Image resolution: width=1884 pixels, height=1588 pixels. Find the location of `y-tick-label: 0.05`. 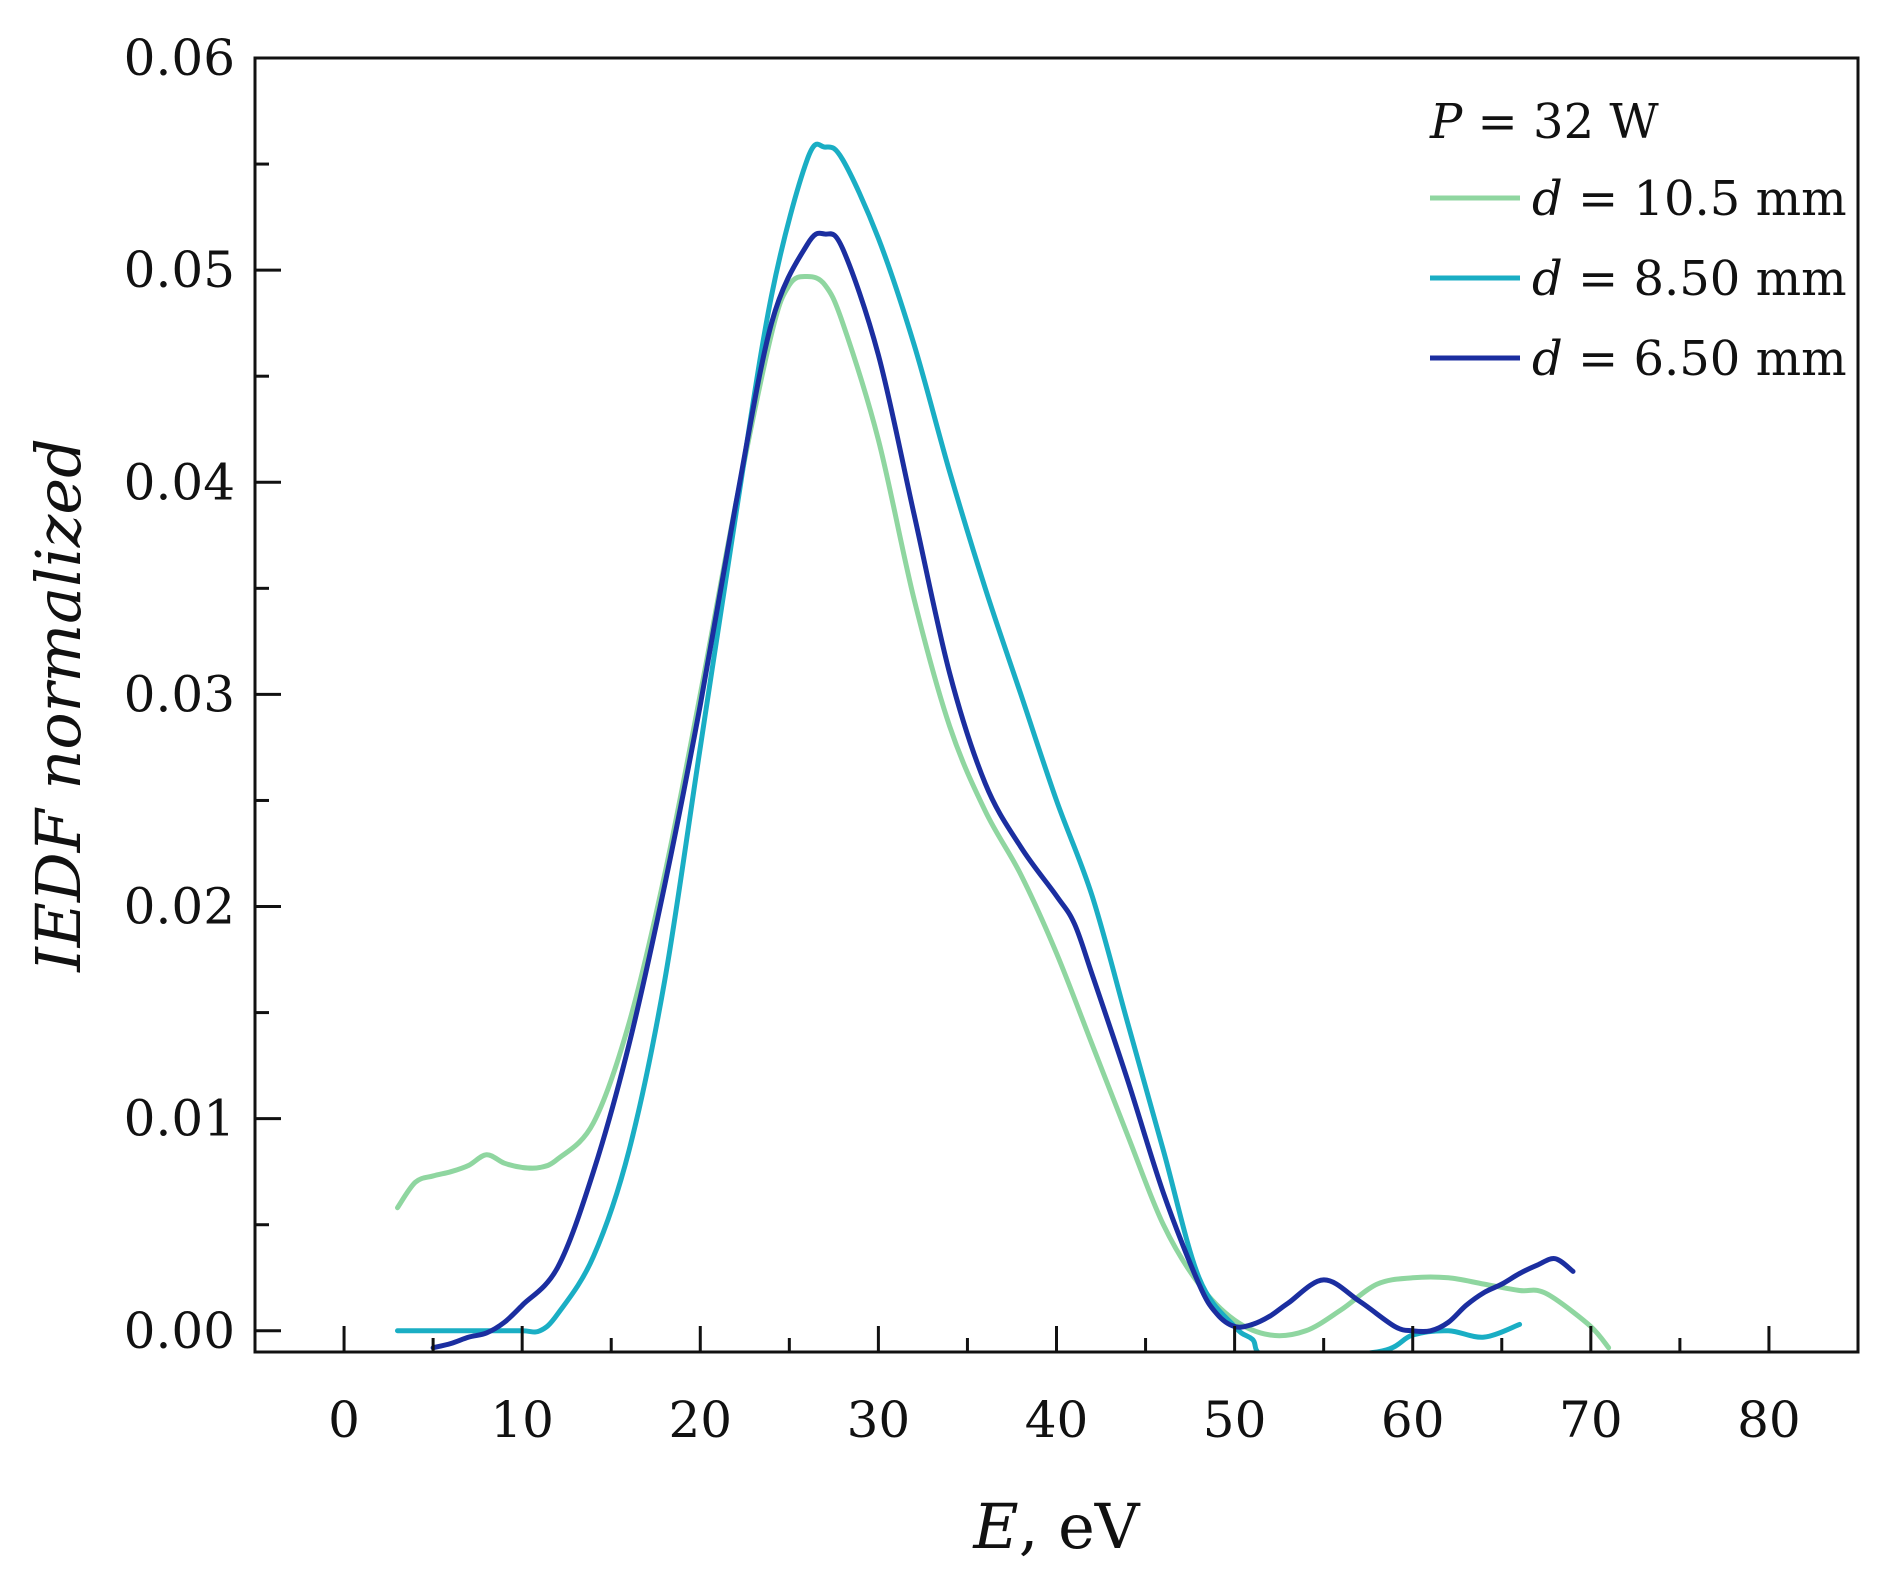

y-tick-label: 0.05 is located at coordinates (179, 270).